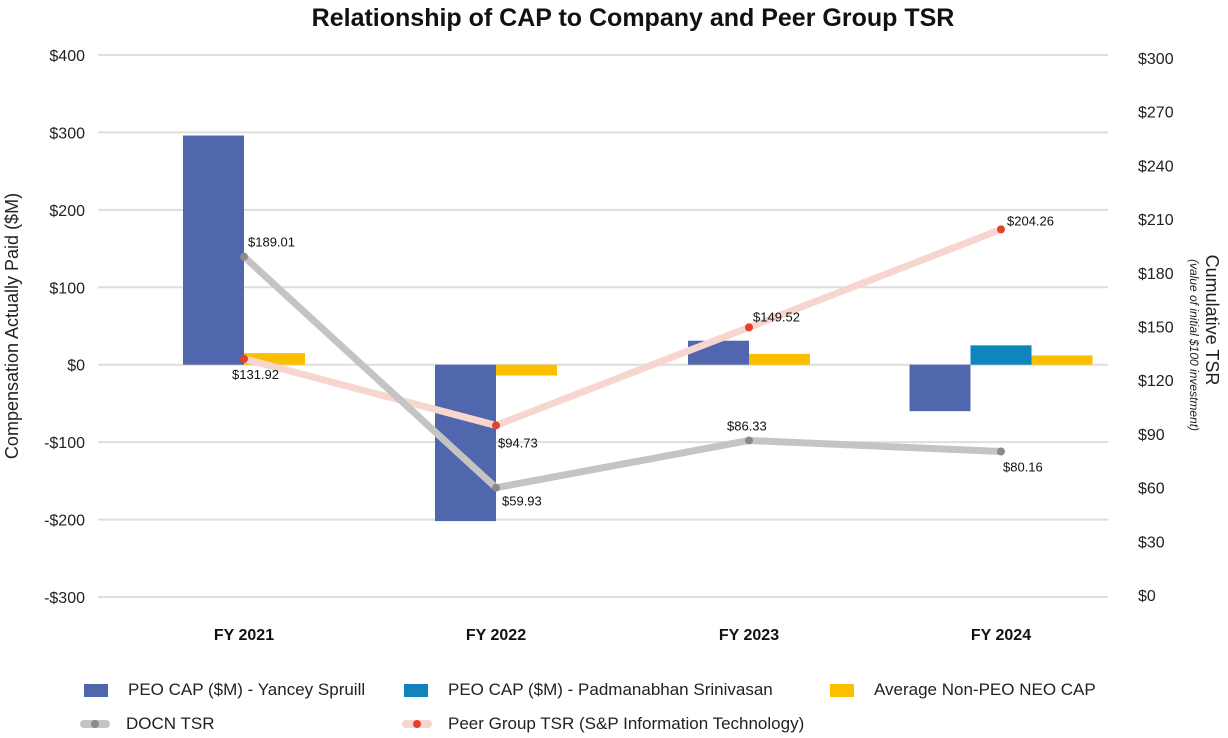 The image size is (1228, 738). Describe the element at coordinates (271, 242) in the screenshot. I see `data-label-docn: $189.01` at that location.